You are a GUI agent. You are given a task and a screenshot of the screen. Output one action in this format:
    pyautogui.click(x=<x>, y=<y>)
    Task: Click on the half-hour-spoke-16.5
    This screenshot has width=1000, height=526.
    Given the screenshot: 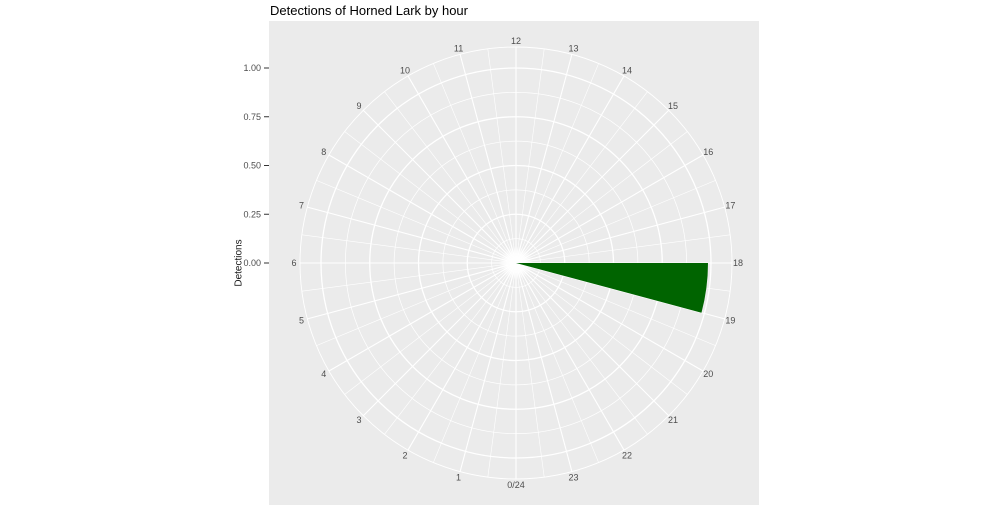 What is the action you would take?
    pyautogui.click(x=615, y=222)
    